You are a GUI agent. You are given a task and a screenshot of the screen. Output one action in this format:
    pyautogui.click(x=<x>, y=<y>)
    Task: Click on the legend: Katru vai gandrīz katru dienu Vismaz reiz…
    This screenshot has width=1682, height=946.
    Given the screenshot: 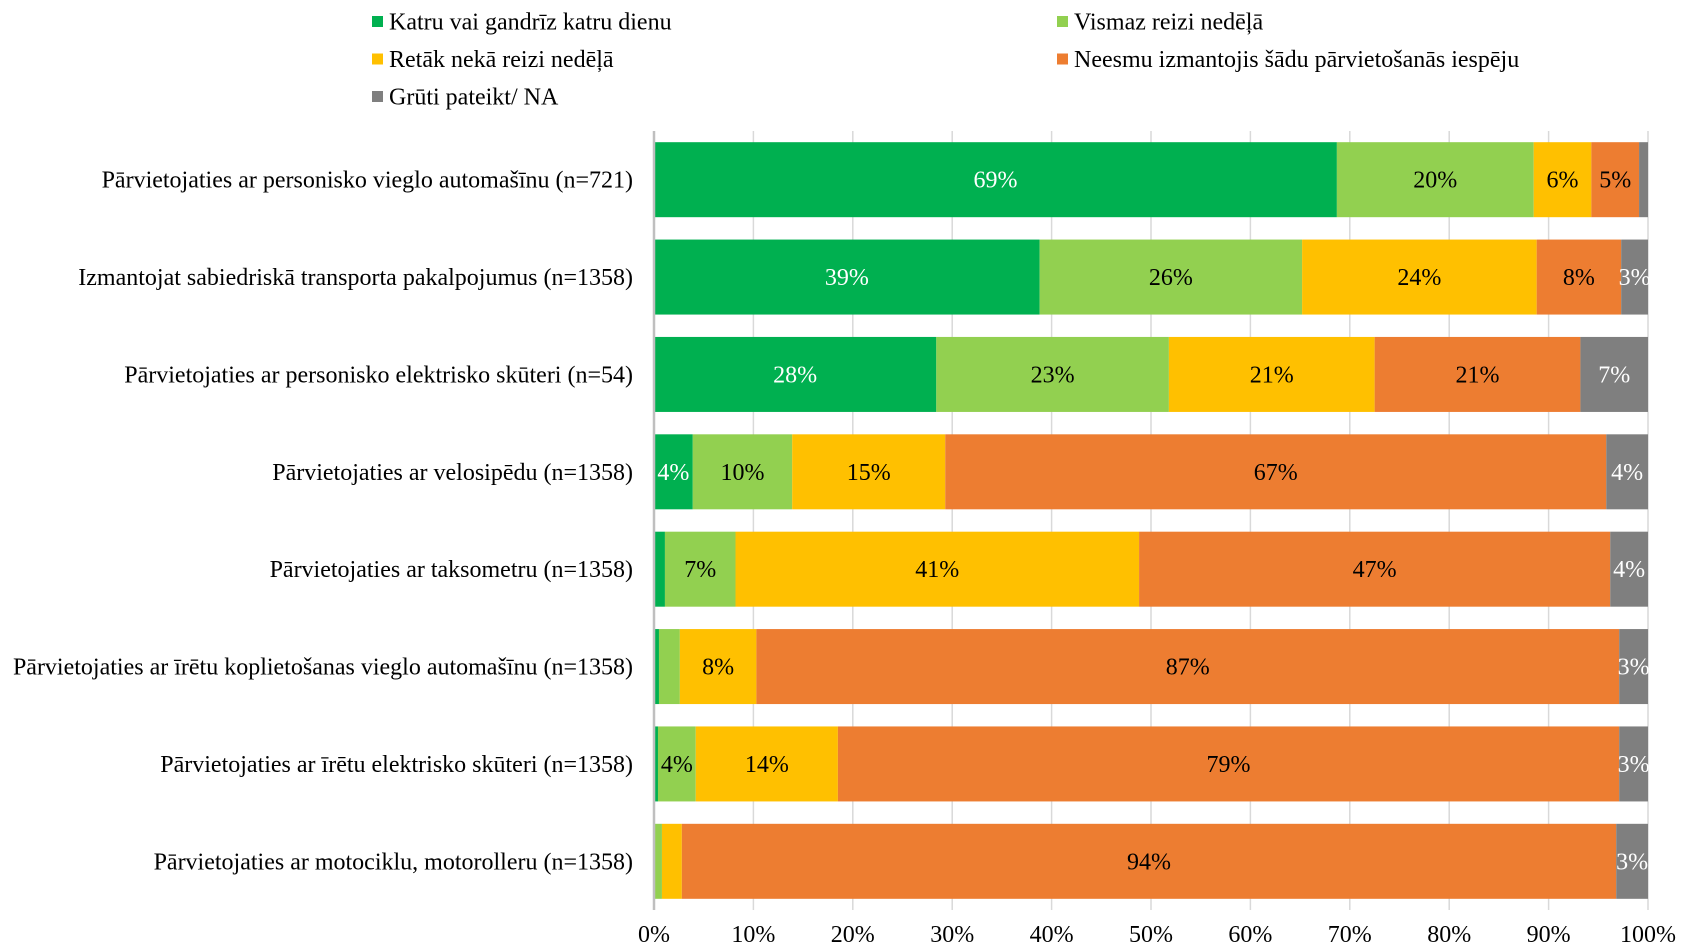 What is the action you would take?
    pyautogui.click(x=945, y=60)
    